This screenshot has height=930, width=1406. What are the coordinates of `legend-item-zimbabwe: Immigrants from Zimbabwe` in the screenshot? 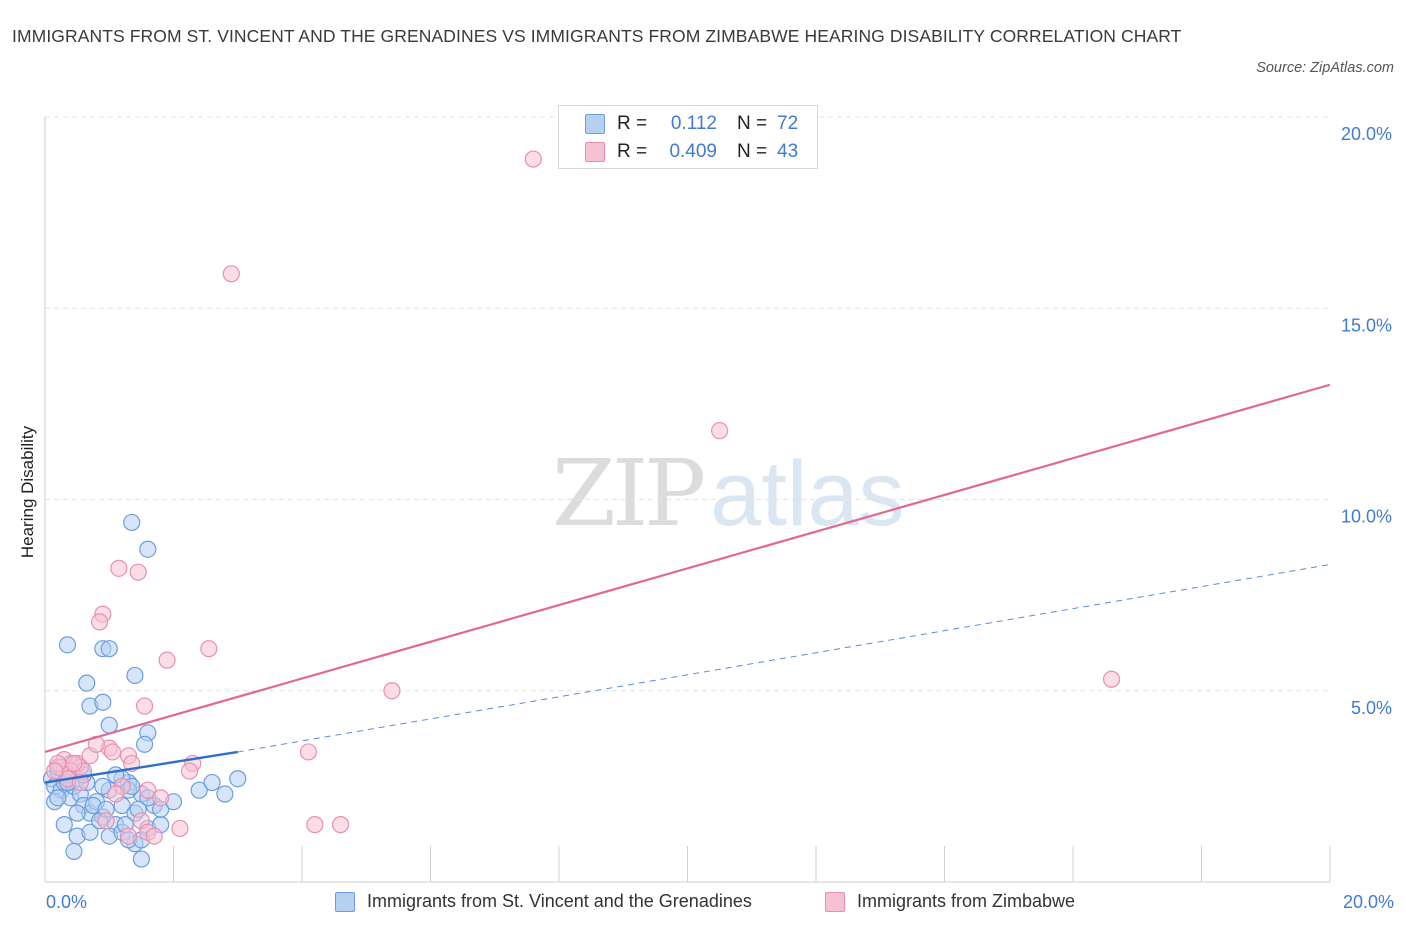 It's located at (950, 901).